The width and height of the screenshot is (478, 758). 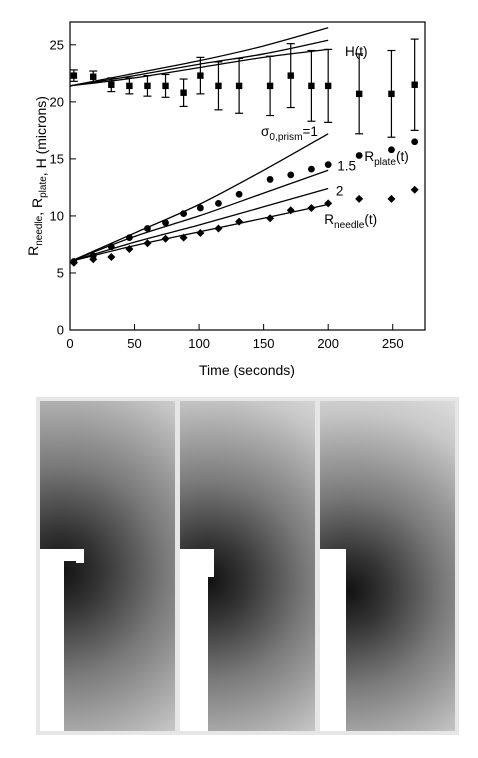 What do you see at coordinates (199, 343) in the screenshot?
I see `x-tick-label: 100` at bounding box center [199, 343].